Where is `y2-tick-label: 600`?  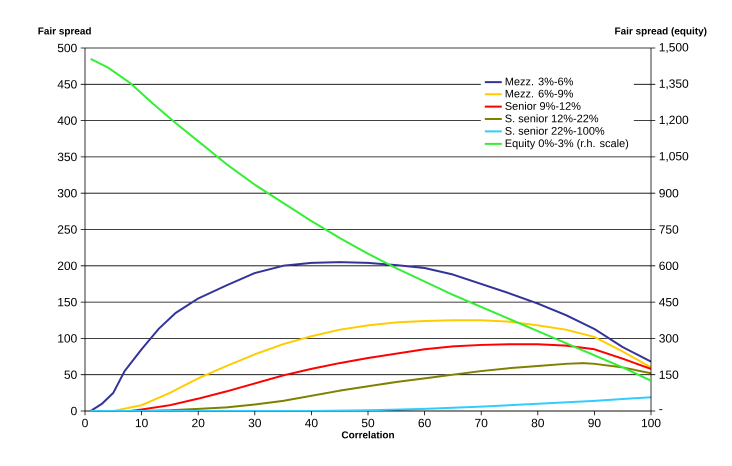
y2-tick-label: 600 is located at coordinates (668, 266).